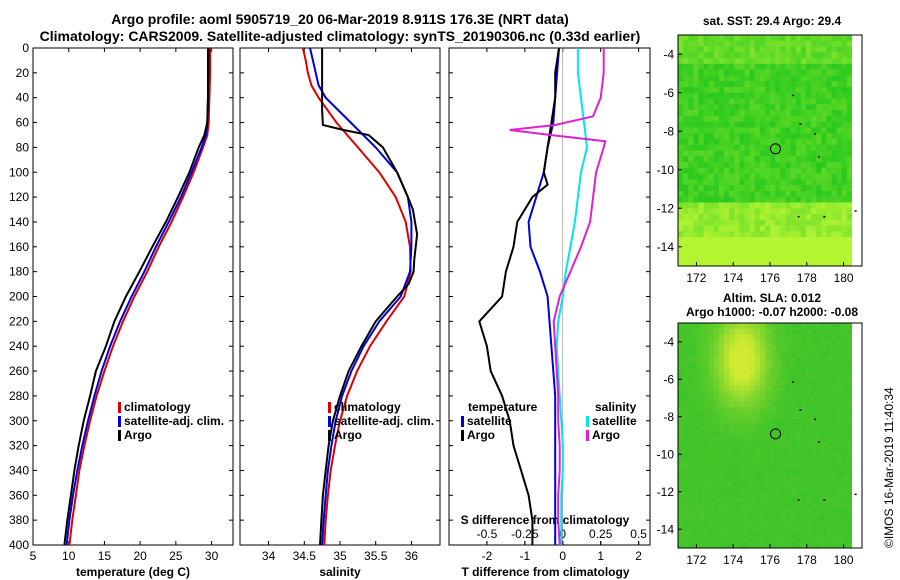 This screenshot has height=580, width=900. What do you see at coordinates (376, 556) in the screenshot?
I see `x-tick-label: 35.5` at bounding box center [376, 556].